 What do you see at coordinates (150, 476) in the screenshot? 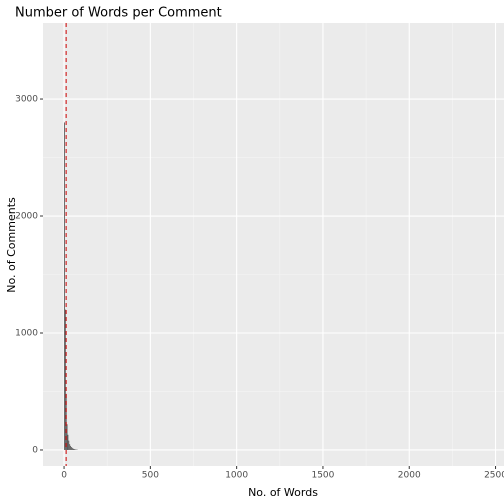
I see `x-tick-label: 500` at bounding box center [150, 476].